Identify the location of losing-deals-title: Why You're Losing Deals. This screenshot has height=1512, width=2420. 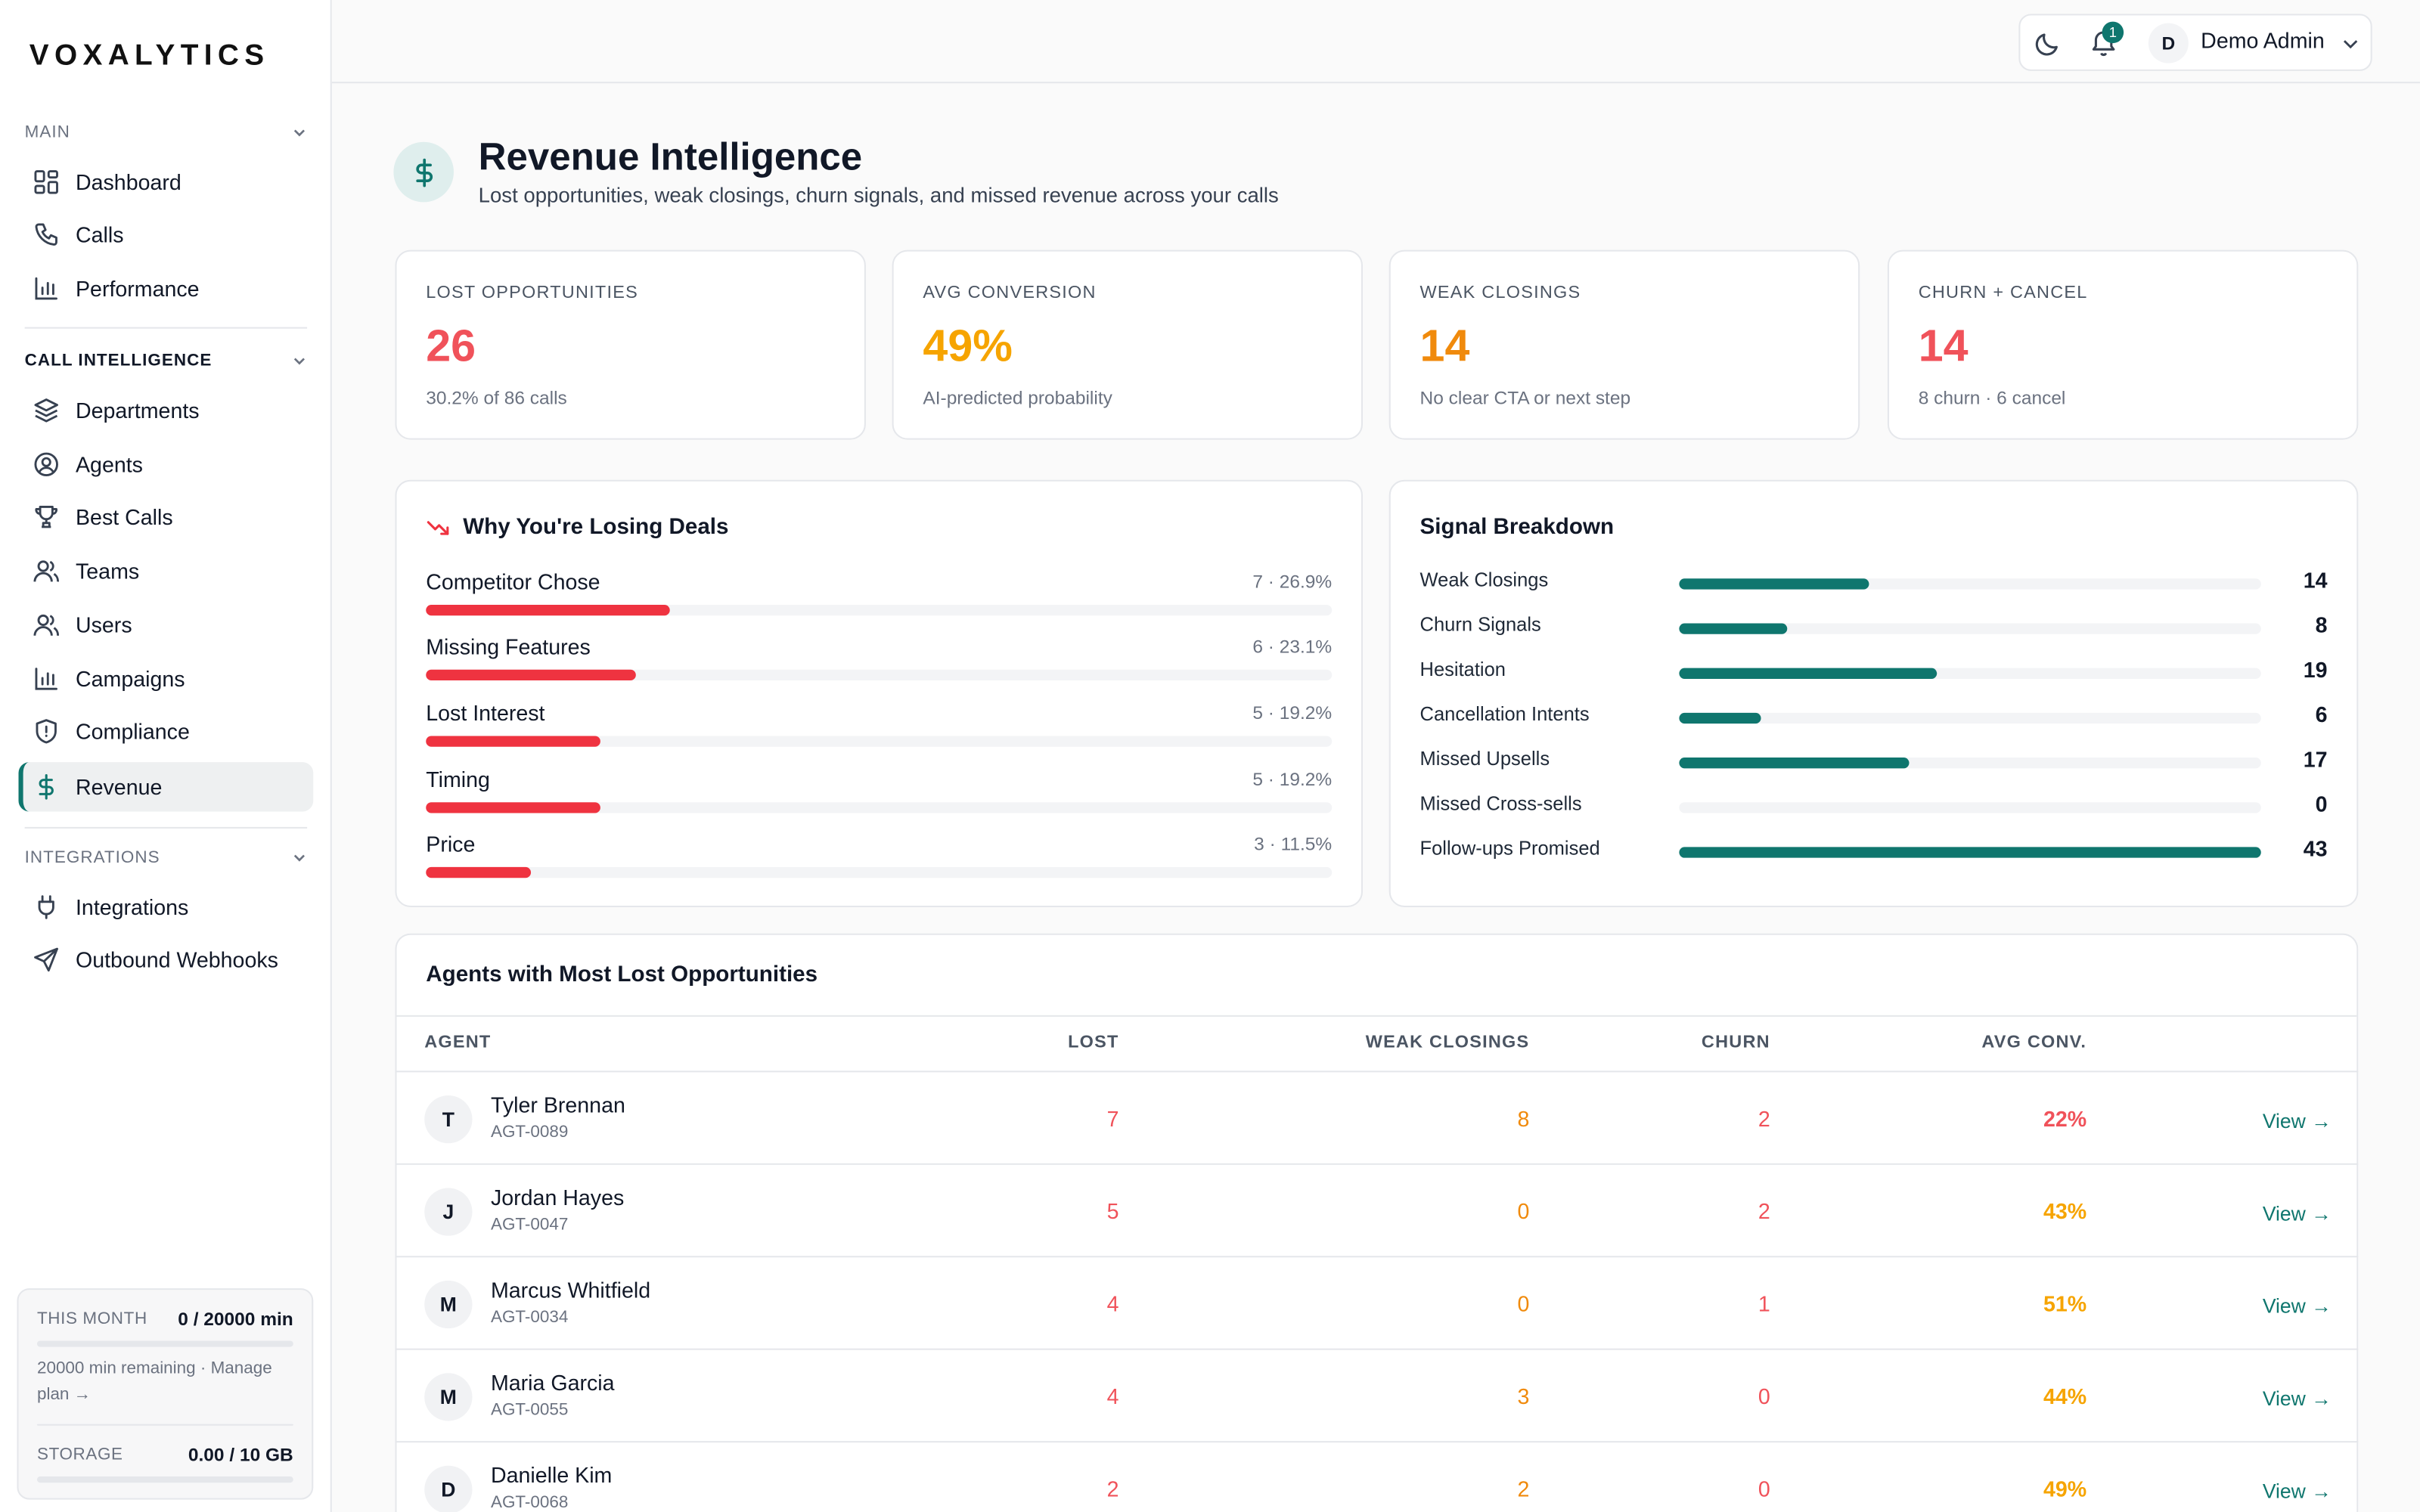
(596, 528).